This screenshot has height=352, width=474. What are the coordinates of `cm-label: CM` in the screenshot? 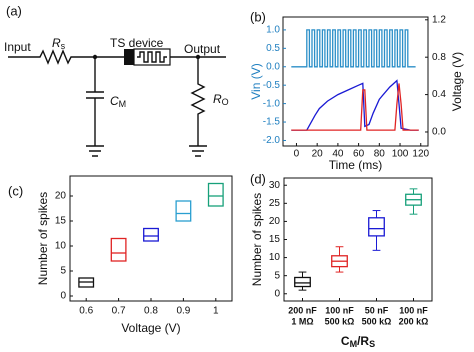 It's located at (118, 101).